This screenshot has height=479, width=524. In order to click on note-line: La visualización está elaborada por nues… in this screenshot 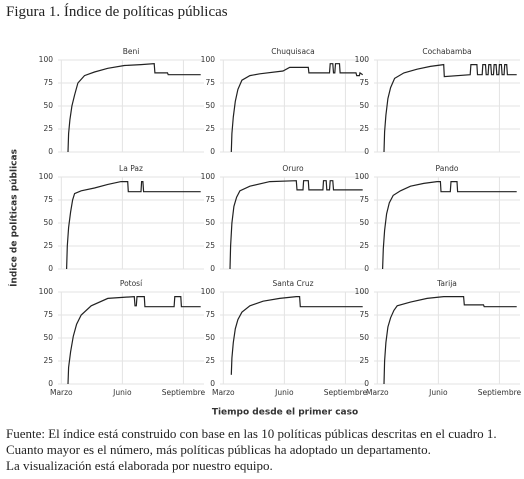, I will do `click(139, 465)`.